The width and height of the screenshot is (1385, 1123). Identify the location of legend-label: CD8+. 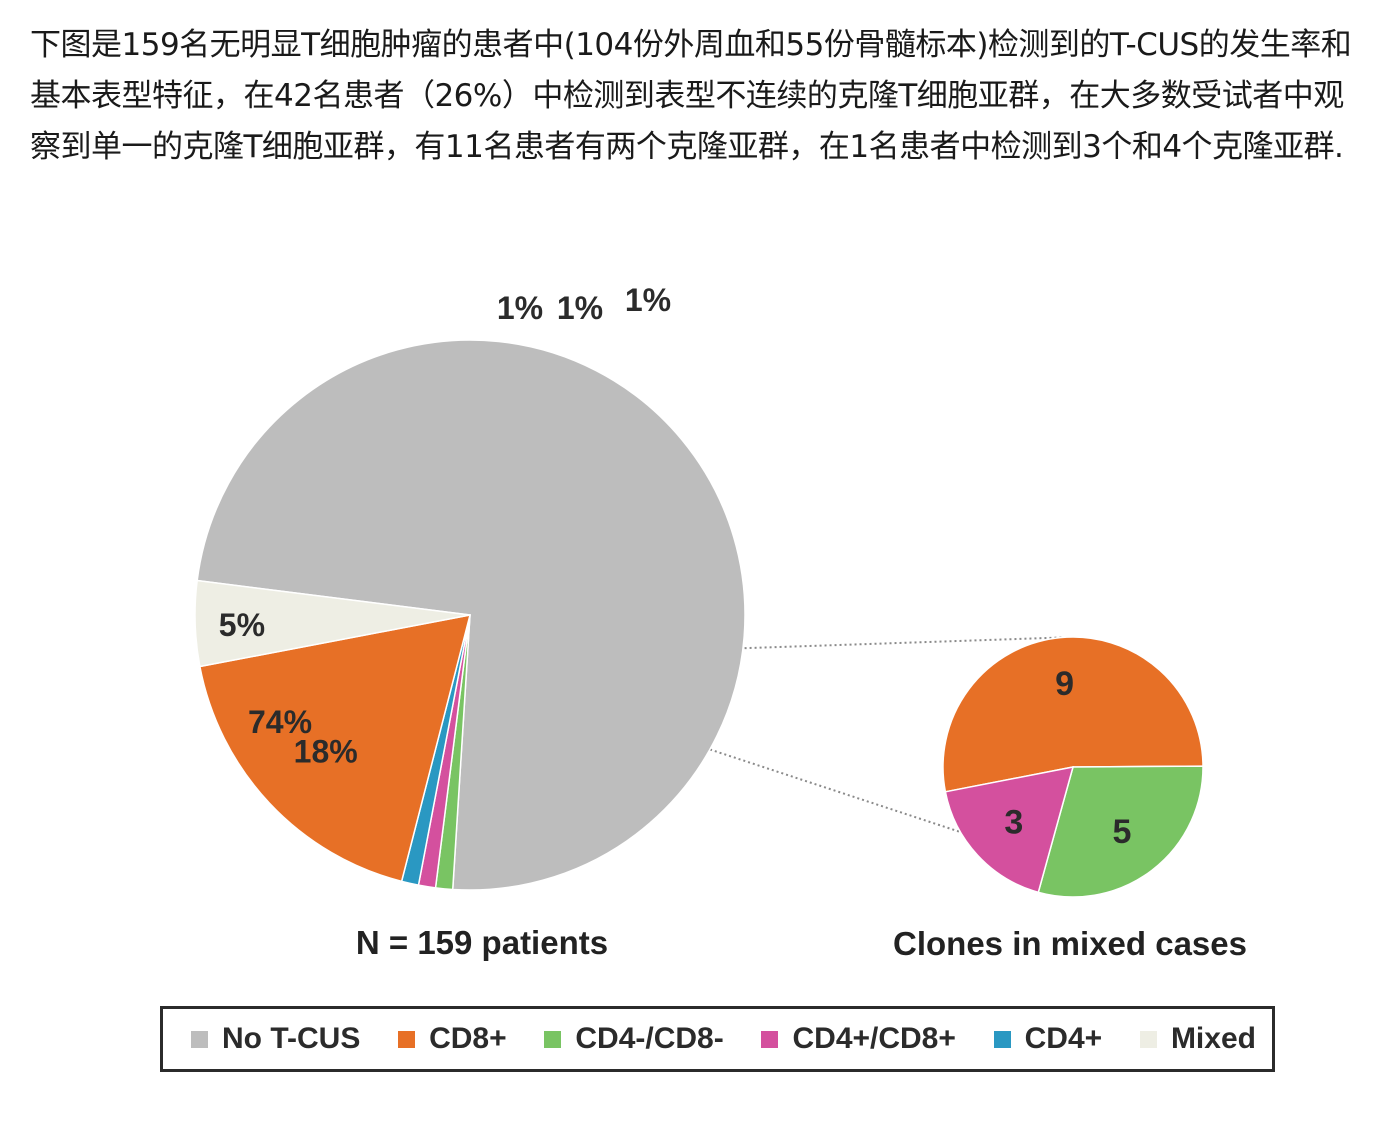
(468, 1038).